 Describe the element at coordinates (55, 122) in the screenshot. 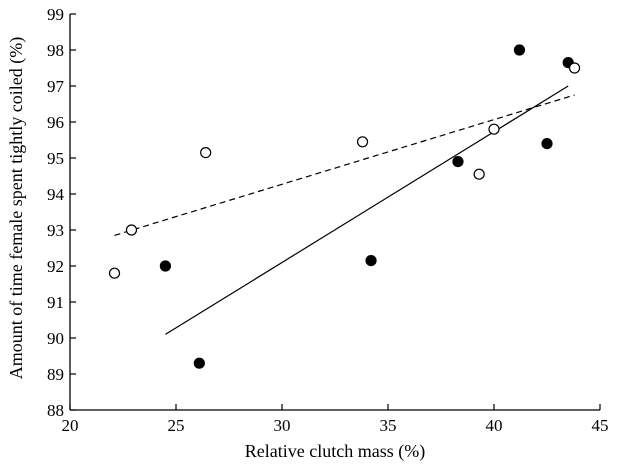

I see `y-tick-label: 96` at that location.